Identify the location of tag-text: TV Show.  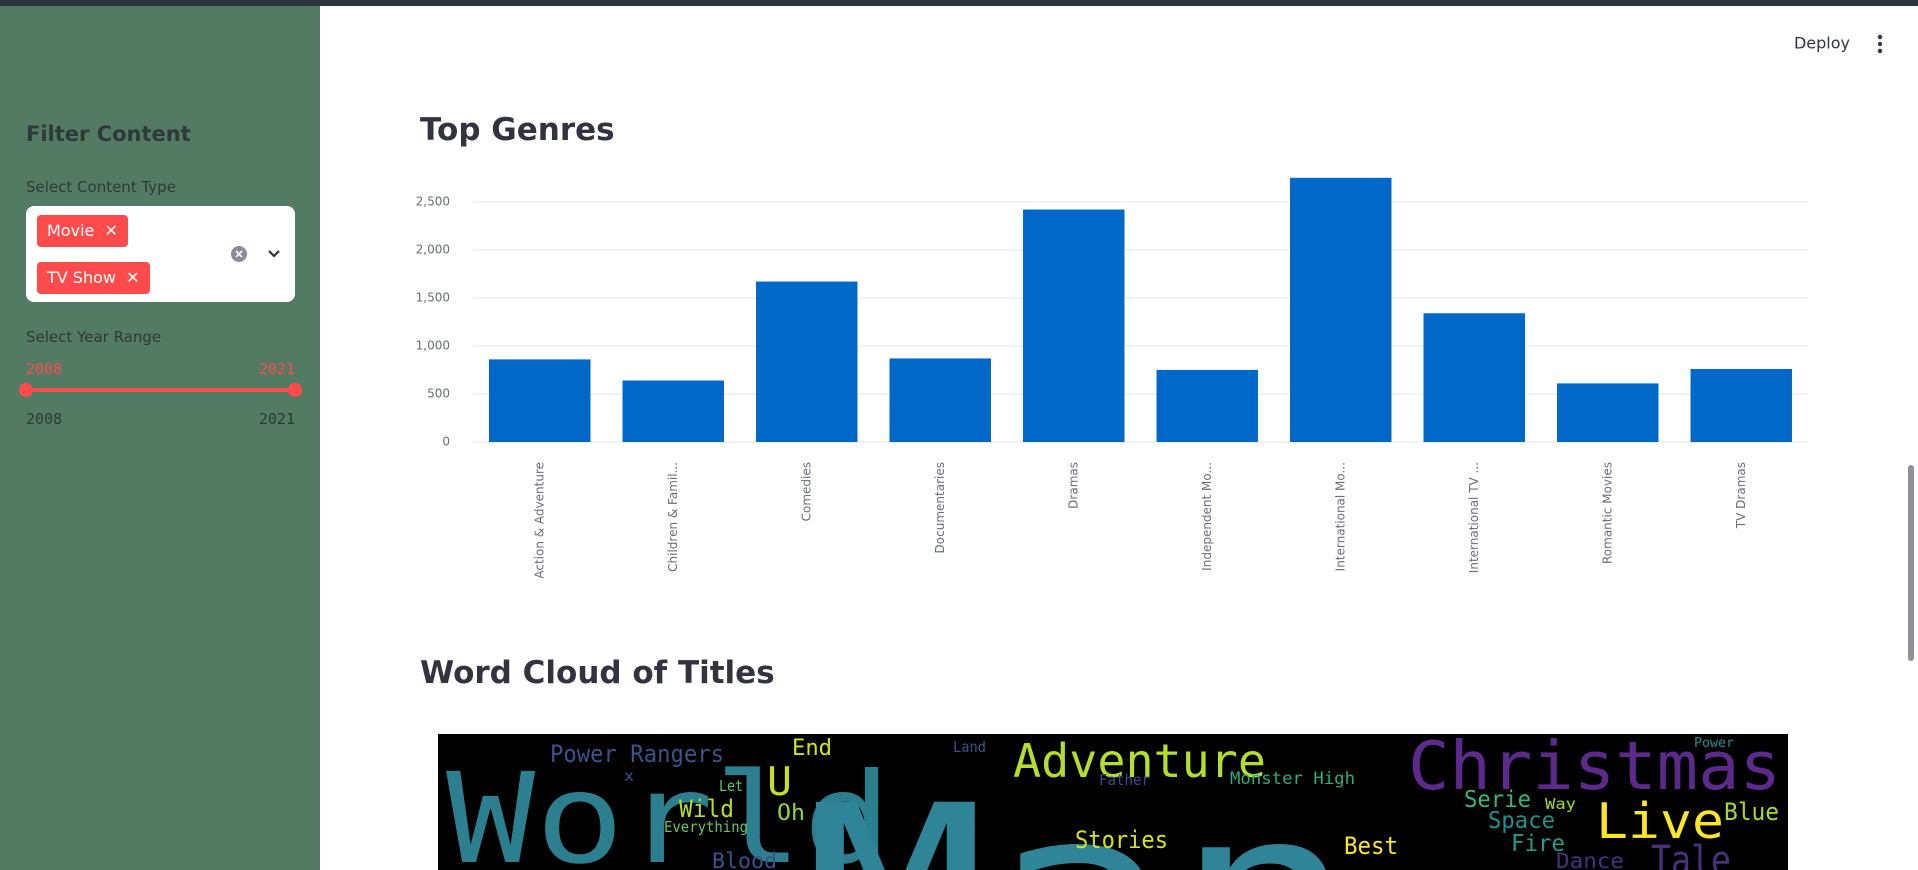
(81, 277).